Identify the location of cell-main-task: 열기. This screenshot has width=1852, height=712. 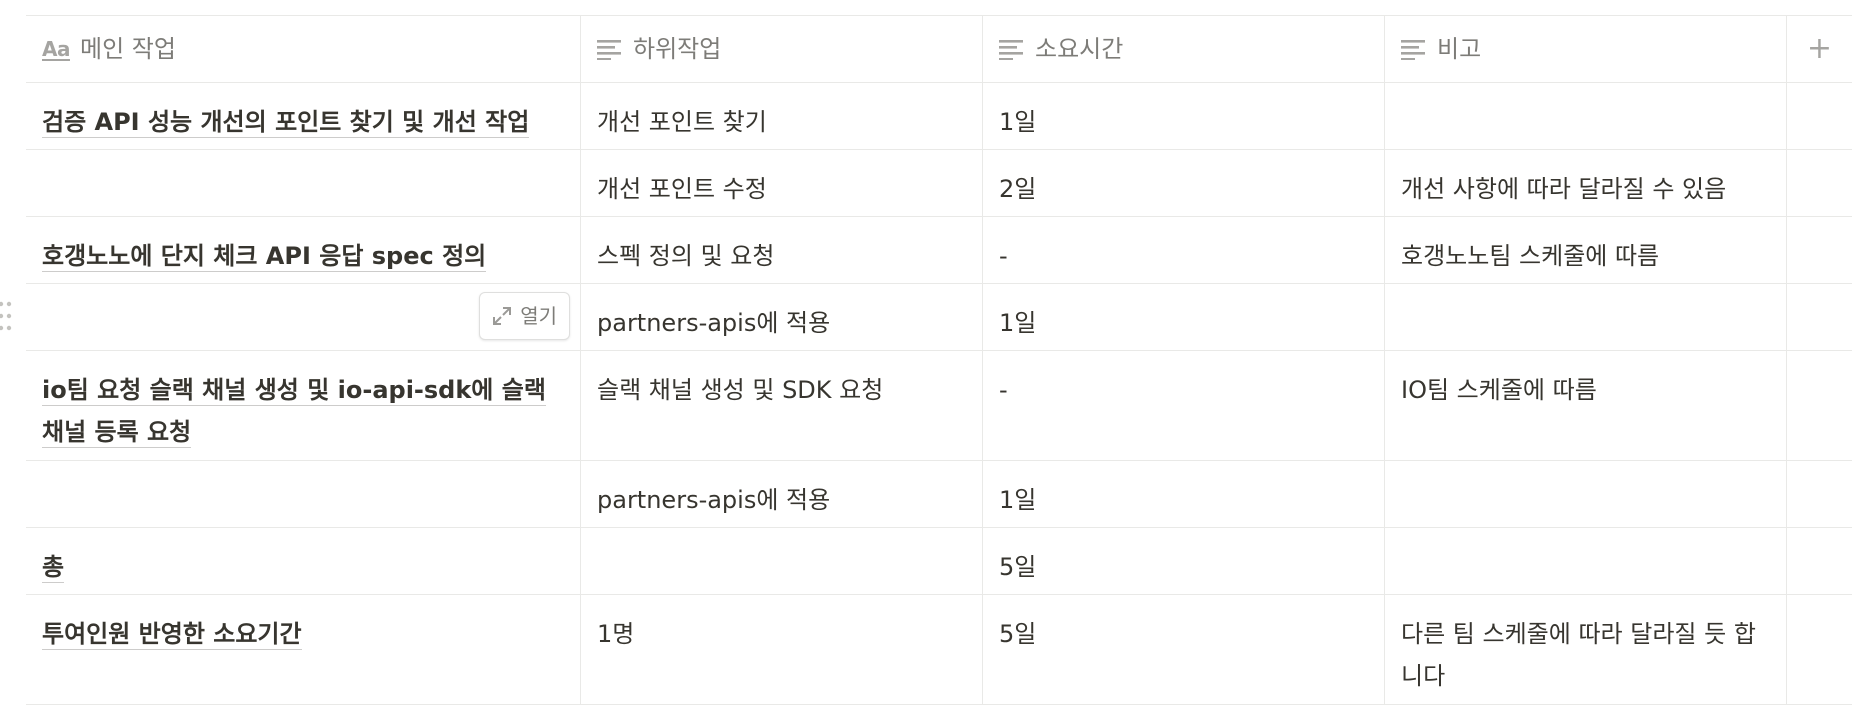
(303, 317).